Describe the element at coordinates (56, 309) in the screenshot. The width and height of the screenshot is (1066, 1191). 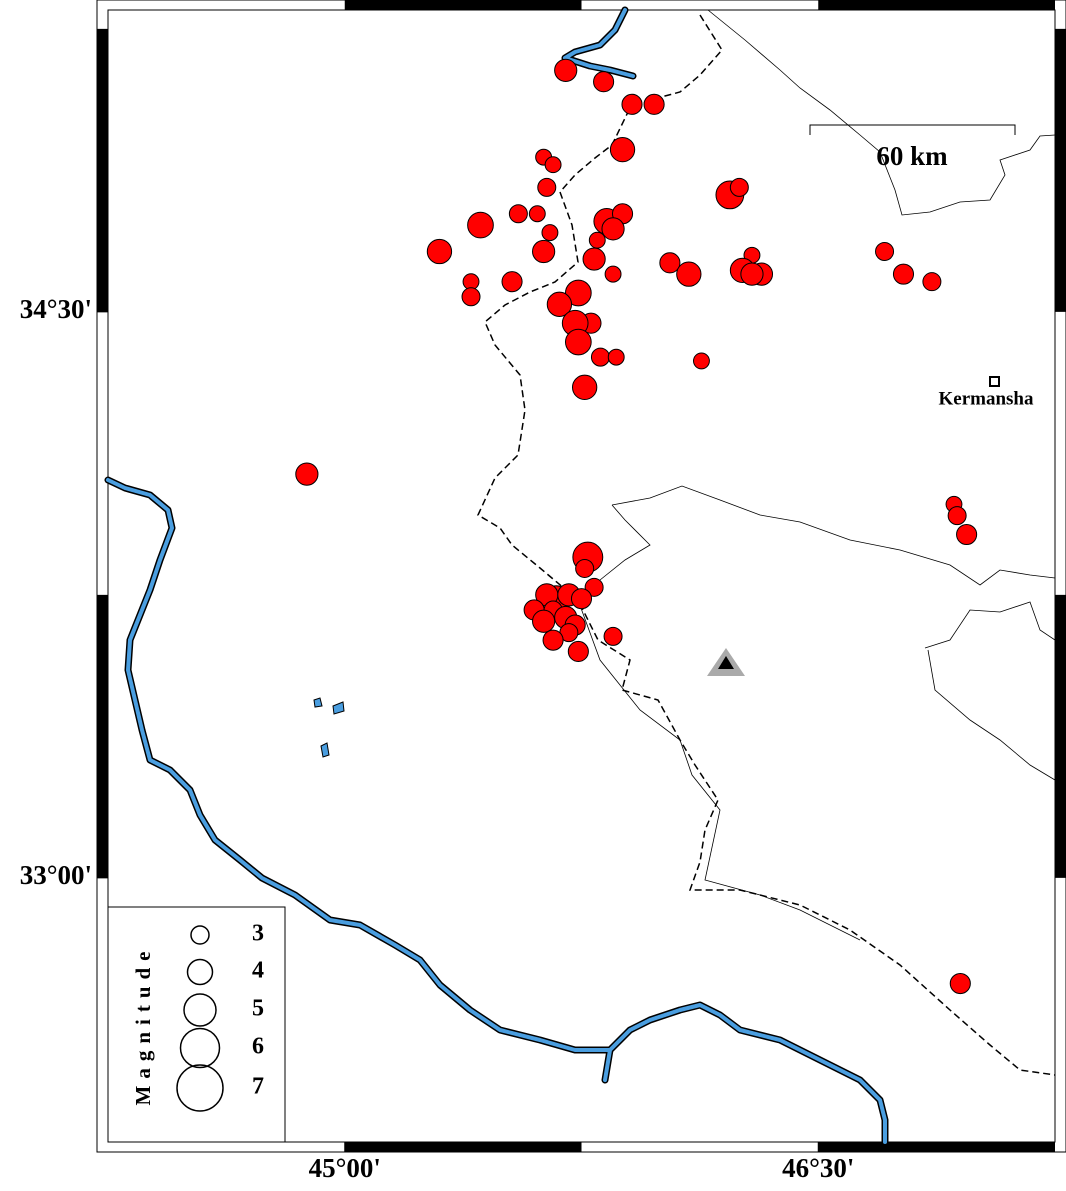
I see `y-tick-label: 34°30'` at that location.